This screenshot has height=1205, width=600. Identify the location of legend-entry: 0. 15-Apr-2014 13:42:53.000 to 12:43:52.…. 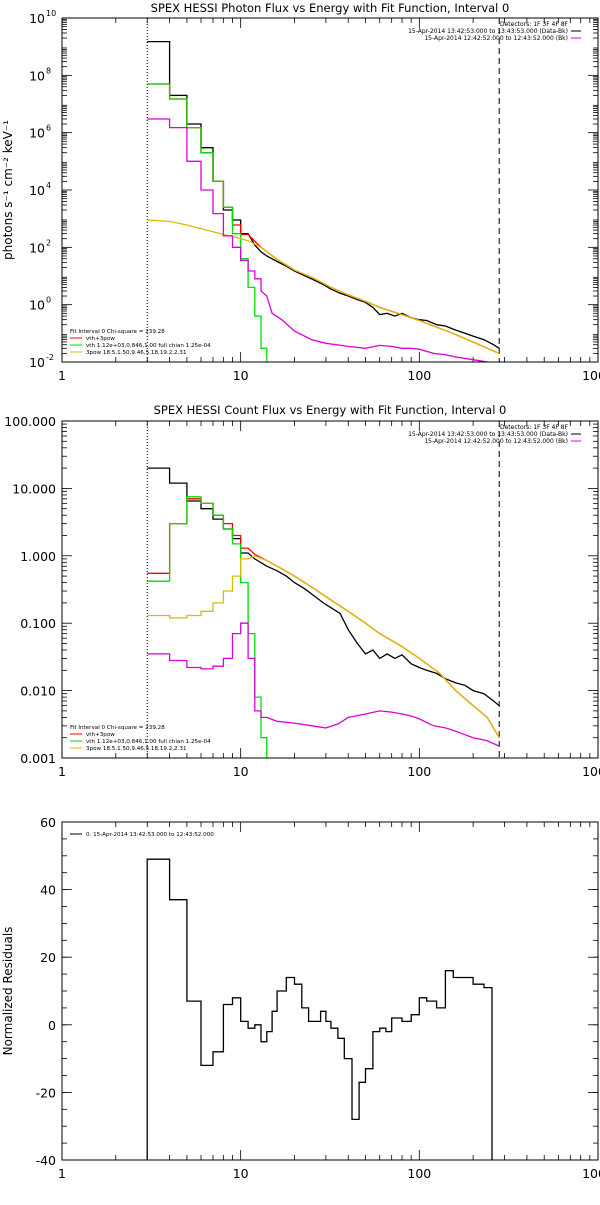
(150, 835).